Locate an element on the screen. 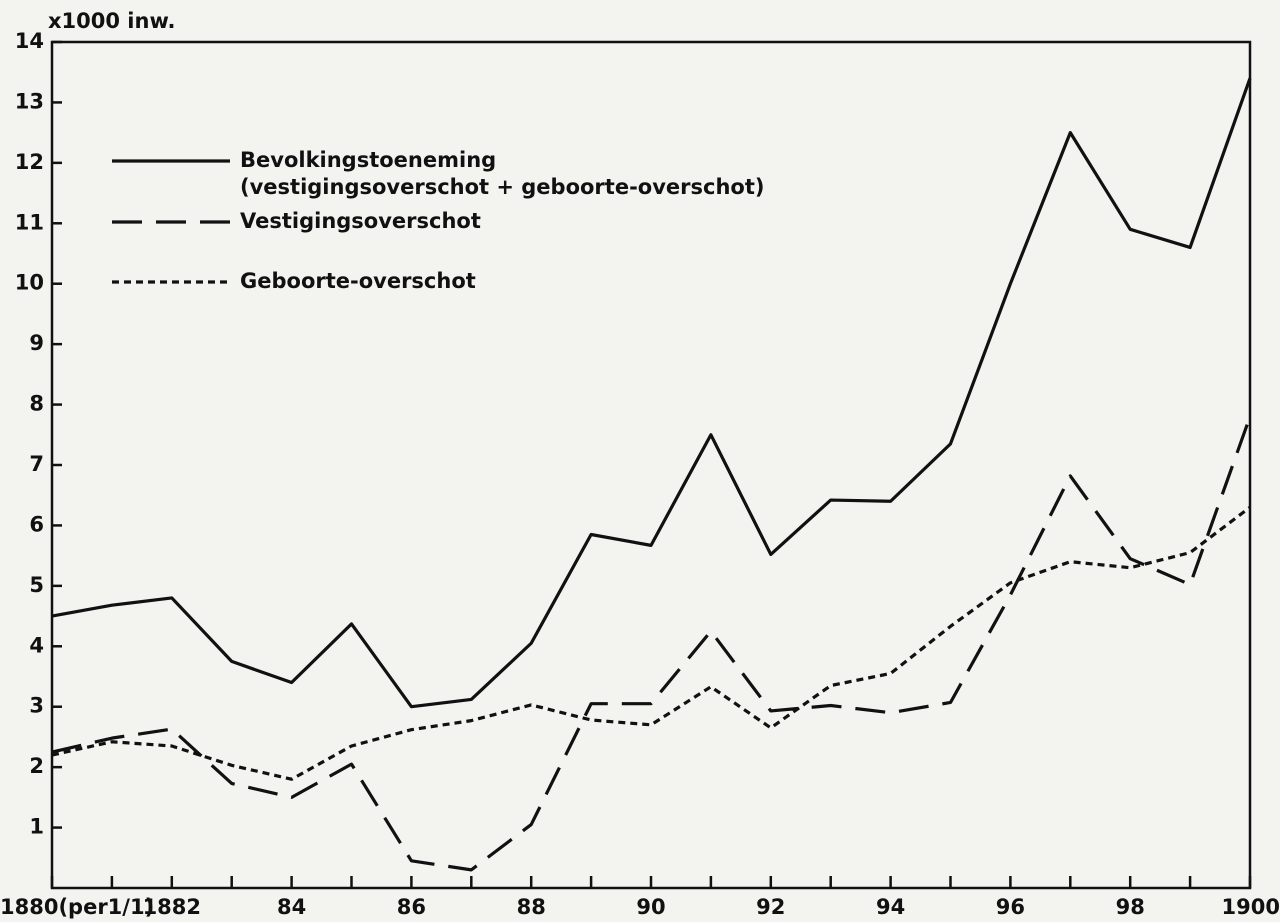  x-tick-label: 98 is located at coordinates (1130, 907).